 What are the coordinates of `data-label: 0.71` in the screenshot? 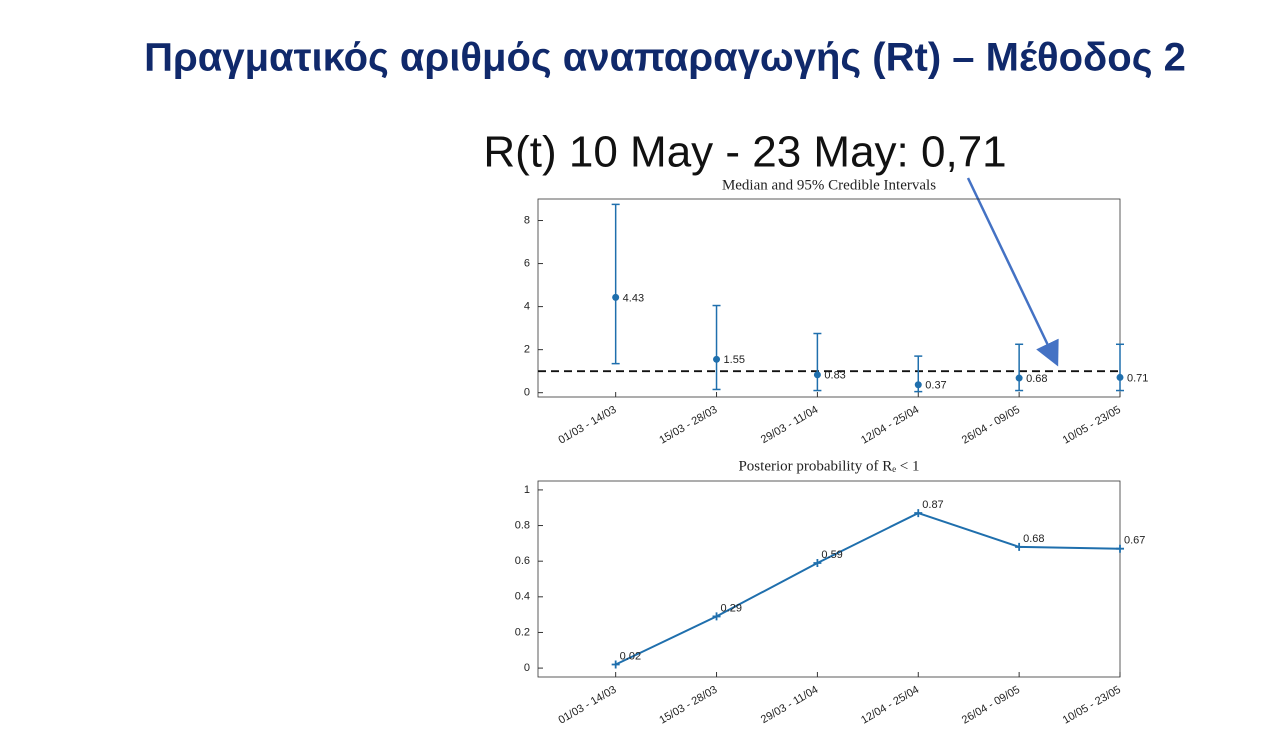 It's located at (1137, 378).